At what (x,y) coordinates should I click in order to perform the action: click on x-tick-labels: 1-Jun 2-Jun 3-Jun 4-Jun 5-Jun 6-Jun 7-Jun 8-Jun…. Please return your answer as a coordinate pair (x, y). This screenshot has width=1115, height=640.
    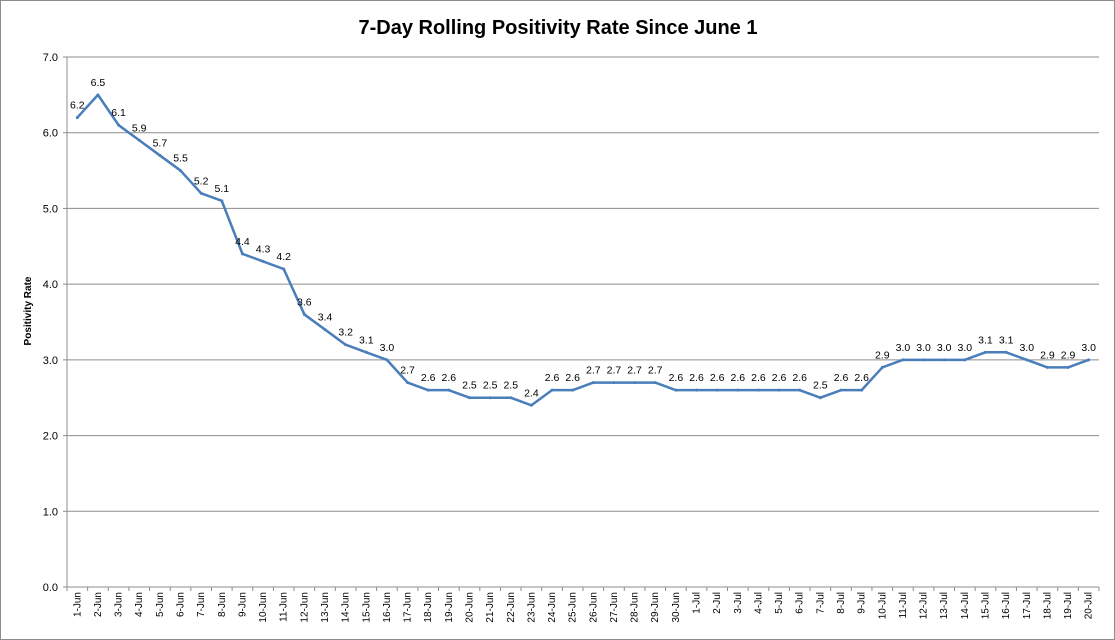
    Looking at the image, I should click on (583, 607).